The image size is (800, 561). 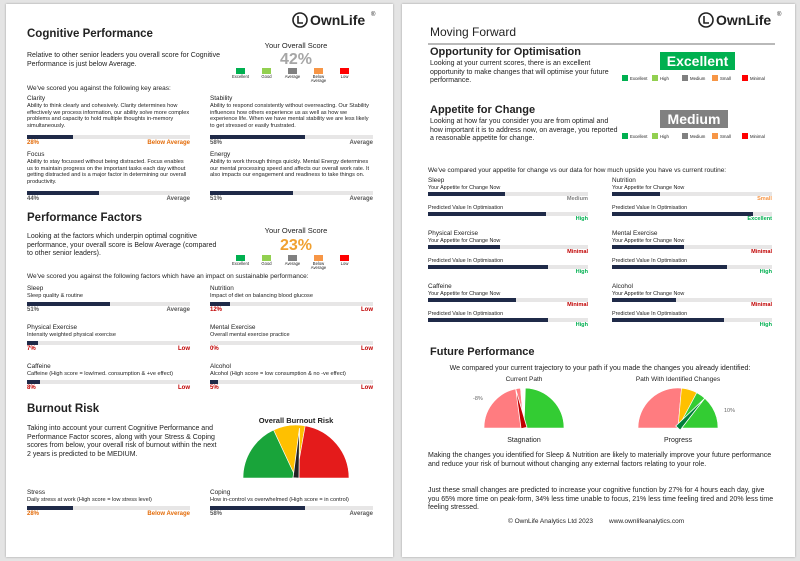 What do you see at coordinates (318, 266) in the screenshot?
I see `legend-label: Below Average` at bounding box center [318, 266].